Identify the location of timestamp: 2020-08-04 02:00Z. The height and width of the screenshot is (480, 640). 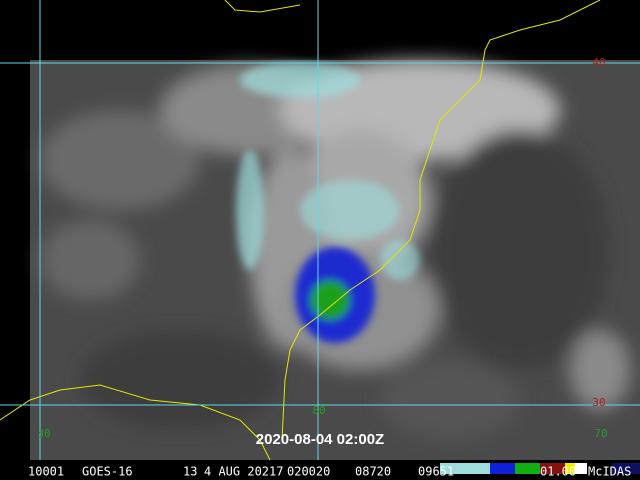
(320, 439).